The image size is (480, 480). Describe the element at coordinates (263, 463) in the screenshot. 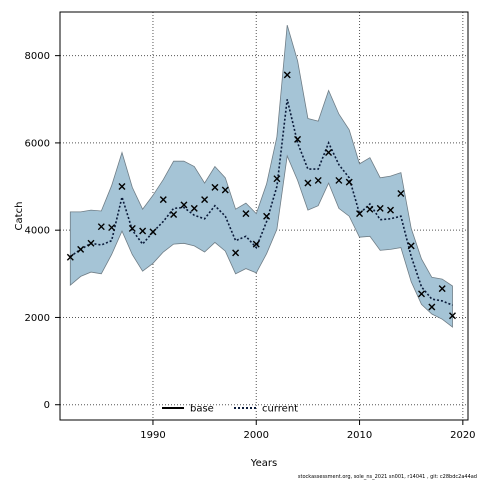

I see `x-axis-title: Years` at that location.